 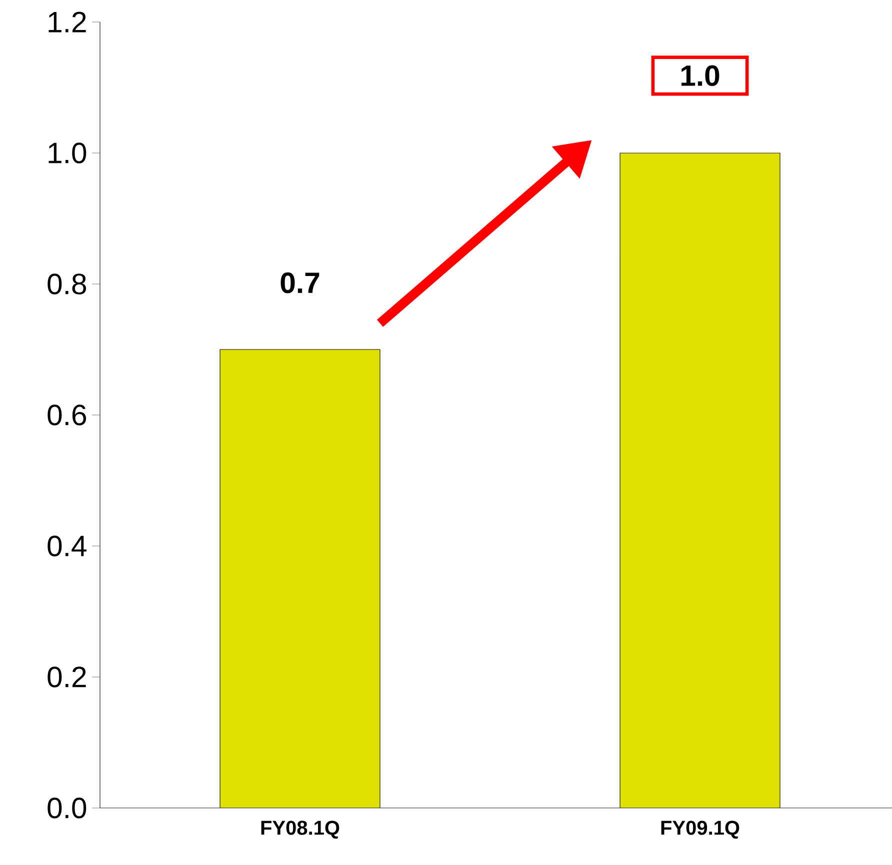 What do you see at coordinates (67, 808) in the screenshot?
I see `y-tick-label: 0.0` at bounding box center [67, 808].